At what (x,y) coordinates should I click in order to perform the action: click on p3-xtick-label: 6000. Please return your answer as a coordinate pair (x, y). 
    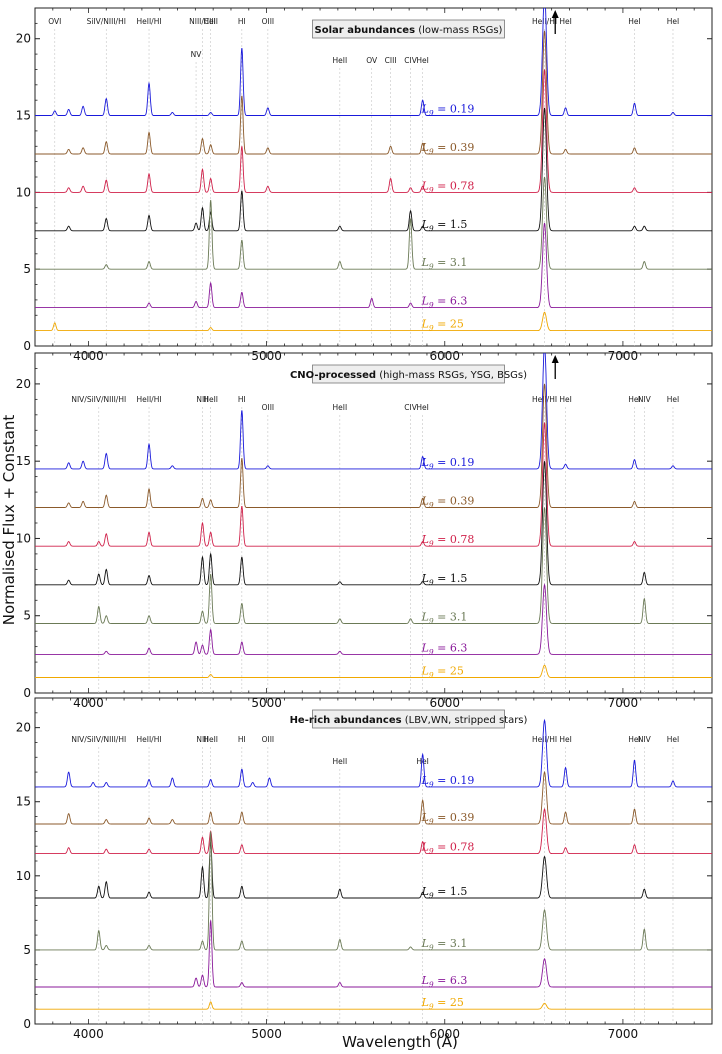
    Looking at the image, I should click on (444, 1034).